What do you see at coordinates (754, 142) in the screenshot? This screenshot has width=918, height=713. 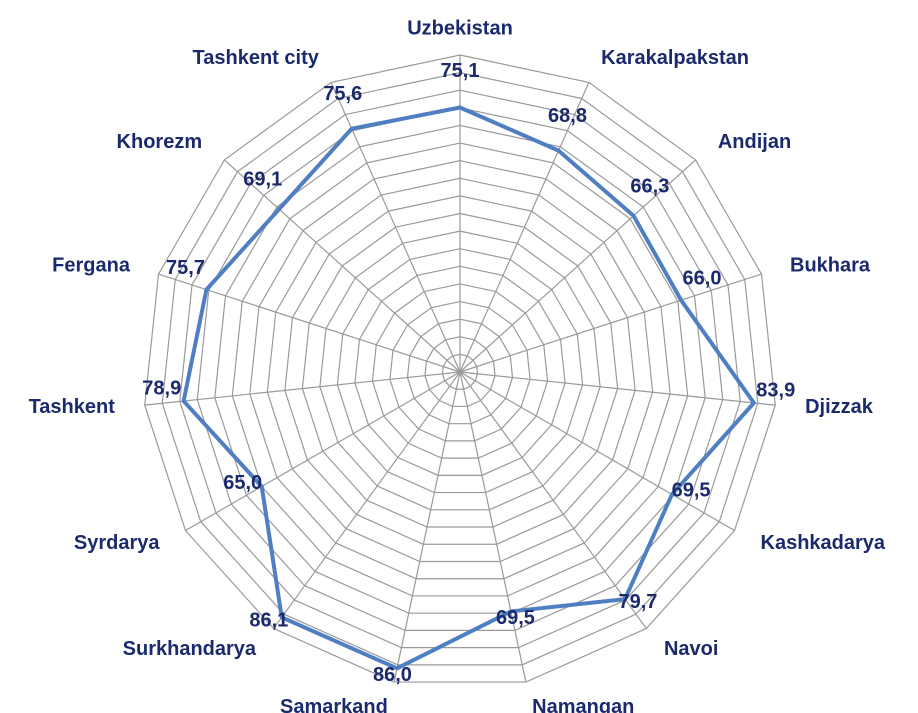 I see `category-label: Andijan` at bounding box center [754, 142].